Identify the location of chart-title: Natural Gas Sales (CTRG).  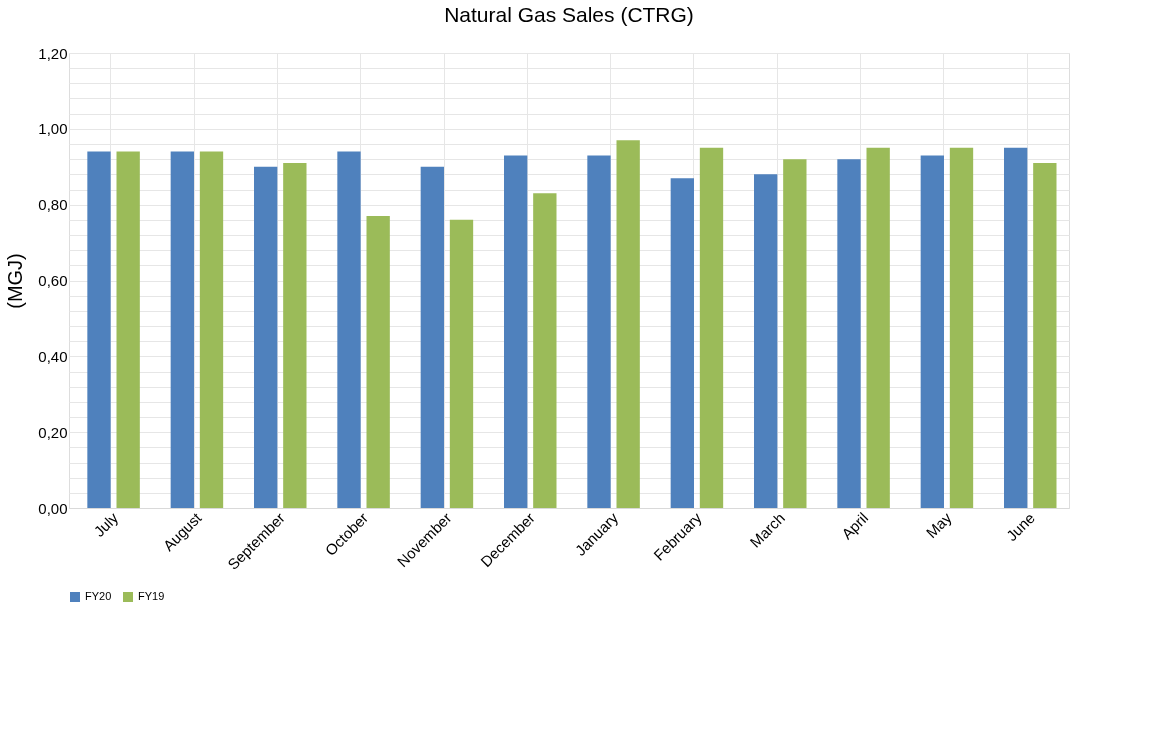
(569, 14).